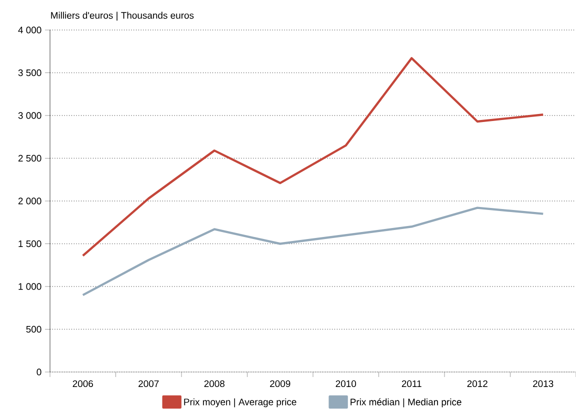  What do you see at coordinates (280, 384) in the screenshot?
I see `x-tick-label: 2009` at bounding box center [280, 384].